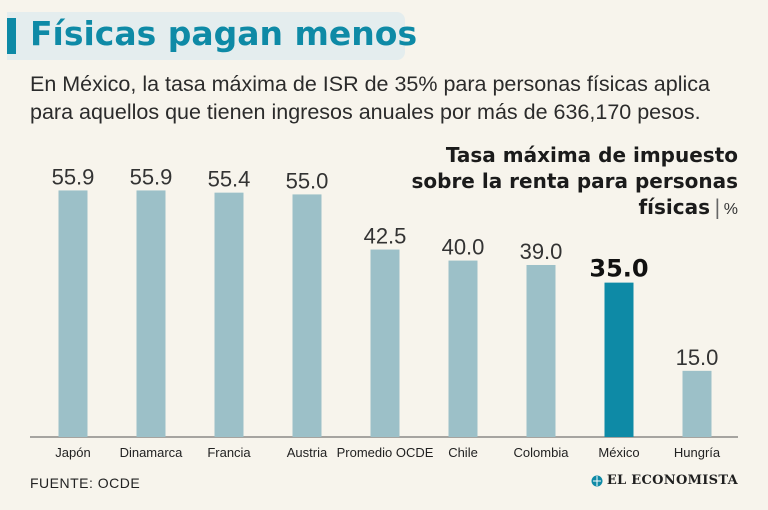 This screenshot has height=510, width=768. What do you see at coordinates (229, 179) in the screenshot?
I see `value-label-2: 55.4` at bounding box center [229, 179].